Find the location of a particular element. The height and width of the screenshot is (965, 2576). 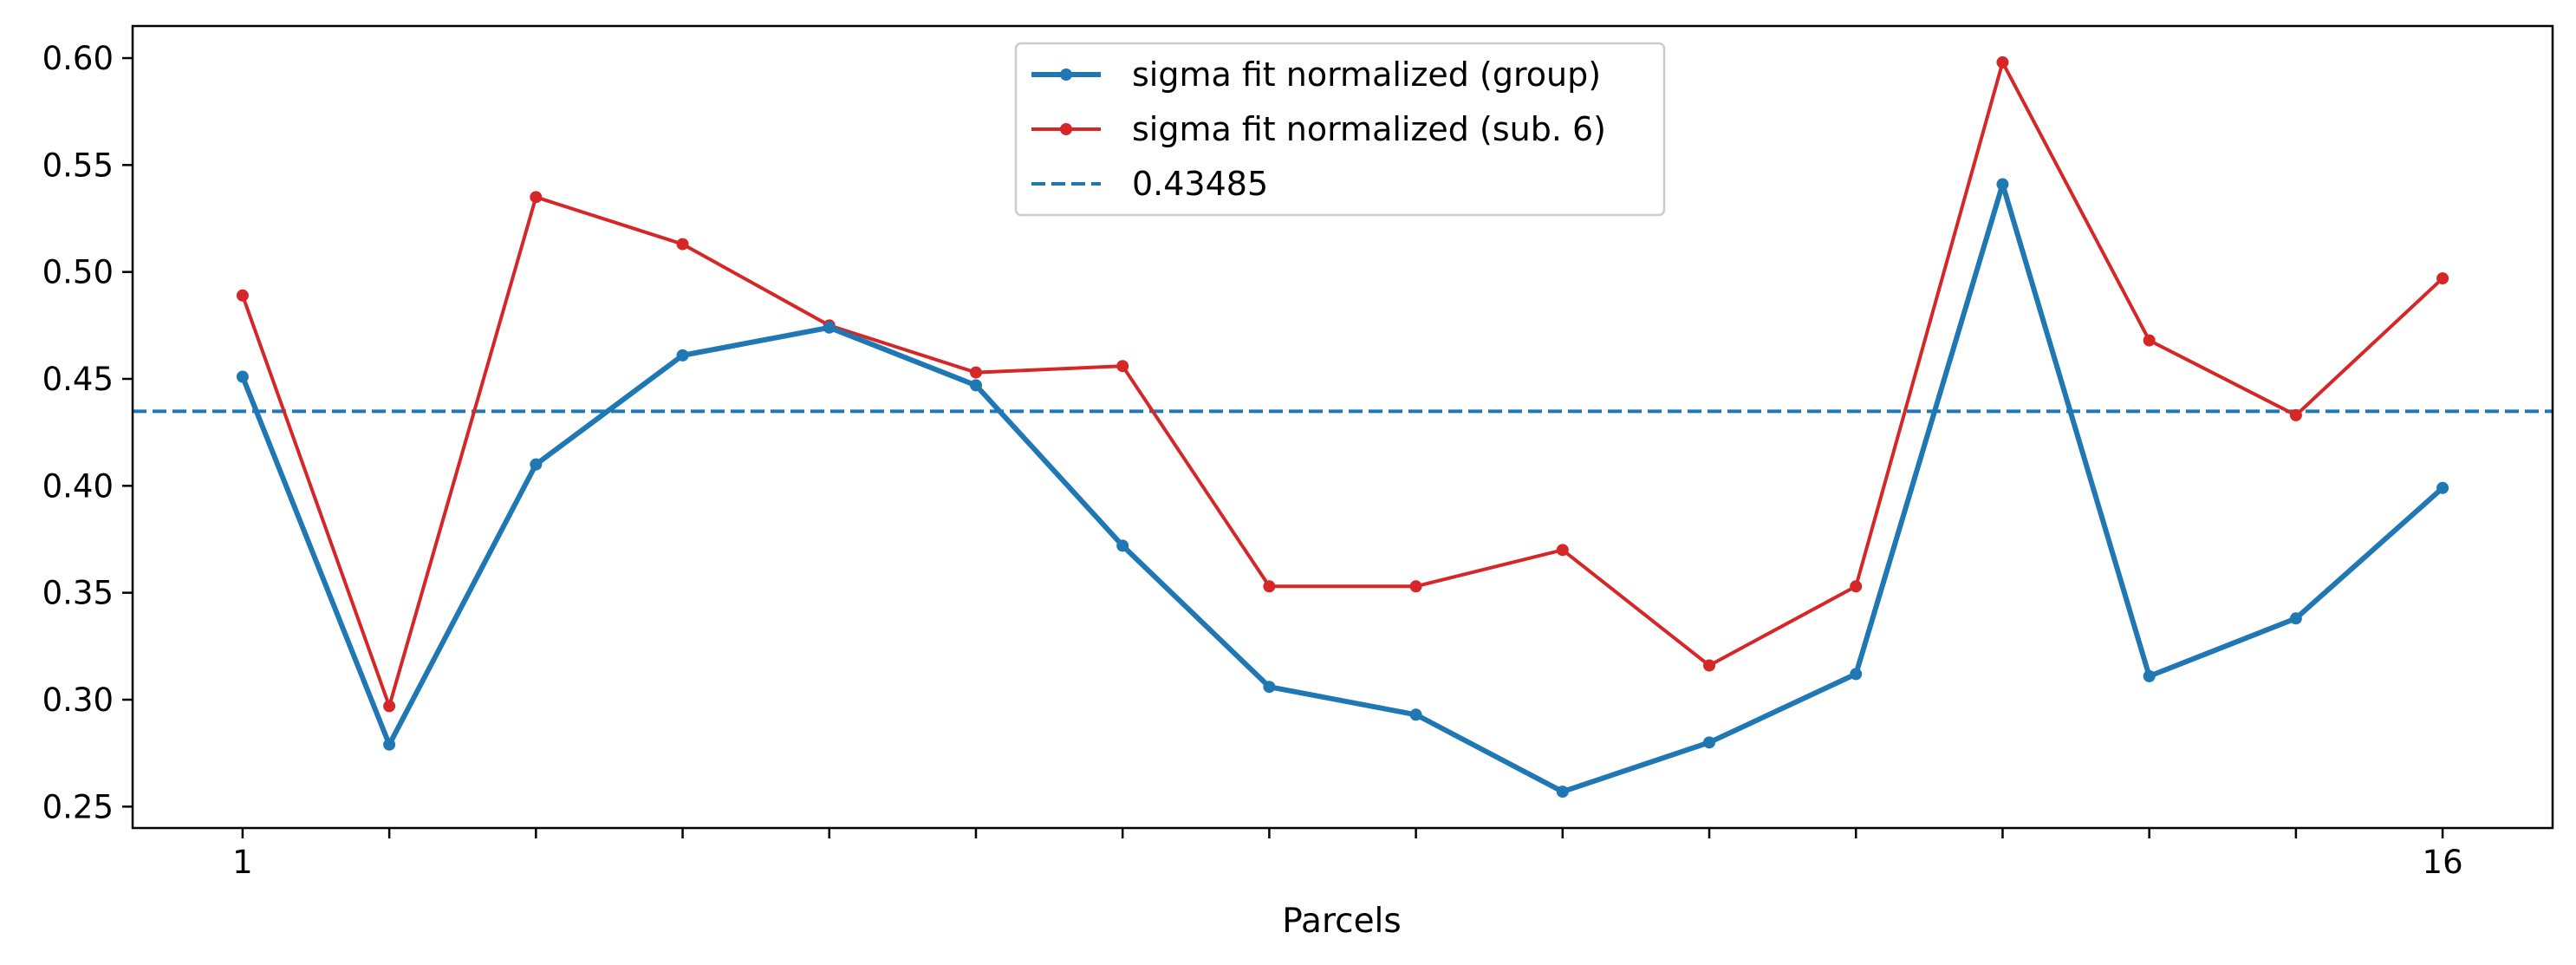

legend-label: sigma fit normalized (sub. 6) is located at coordinates (1369, 129).